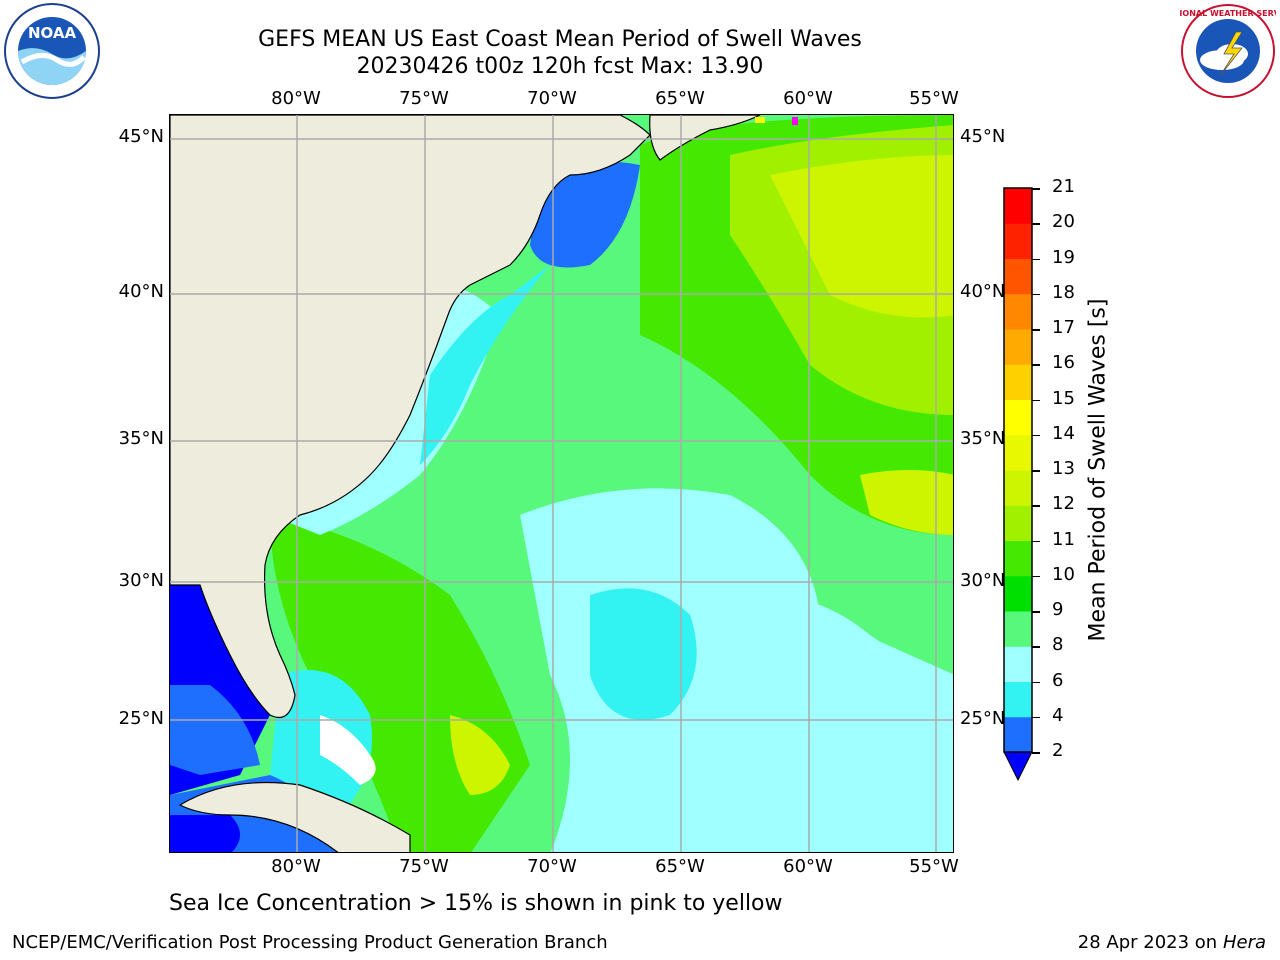 The height and width of the screenshot is (960, 1280). What do you see at coordinates (552, 866) in the screenshot?
I see `lon-label-bottom: 70°W` at bounding box center [552, 866].